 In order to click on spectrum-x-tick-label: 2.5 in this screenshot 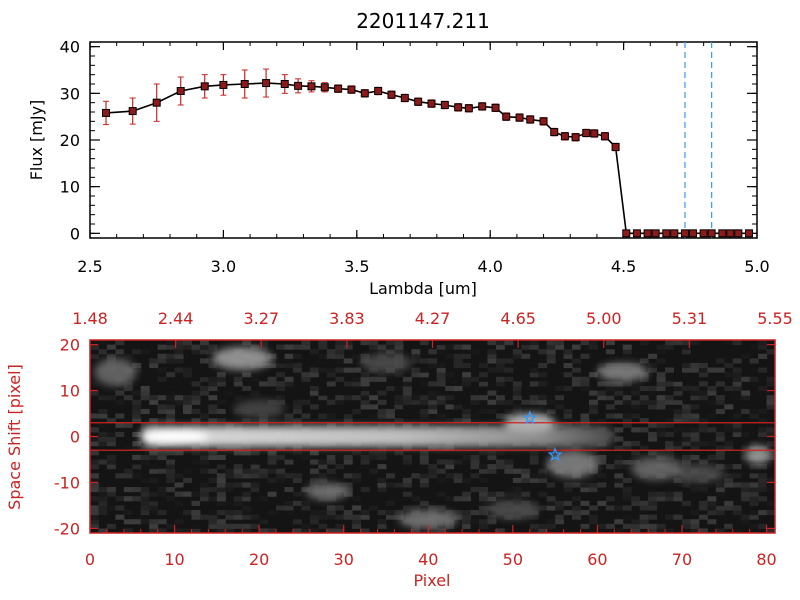, I will do `click(89, 266)`.